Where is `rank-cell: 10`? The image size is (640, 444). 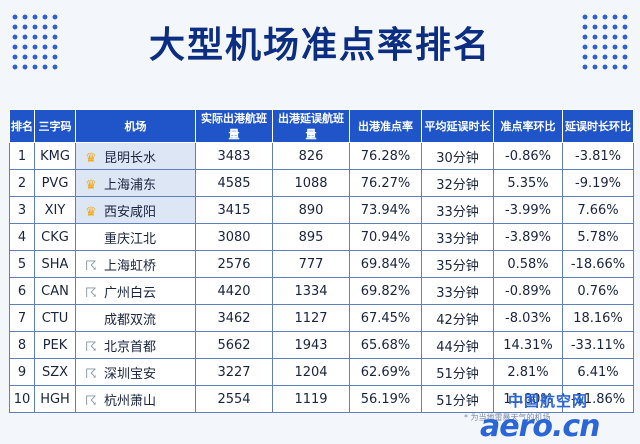 rank-cell: 10 is located at coordinates (22, 399).